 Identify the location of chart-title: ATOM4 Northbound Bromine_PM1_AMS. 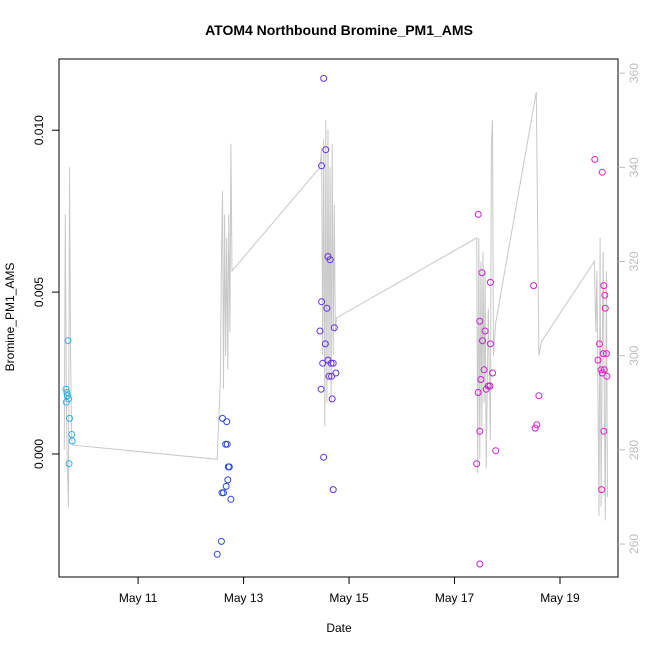
(339, 30).